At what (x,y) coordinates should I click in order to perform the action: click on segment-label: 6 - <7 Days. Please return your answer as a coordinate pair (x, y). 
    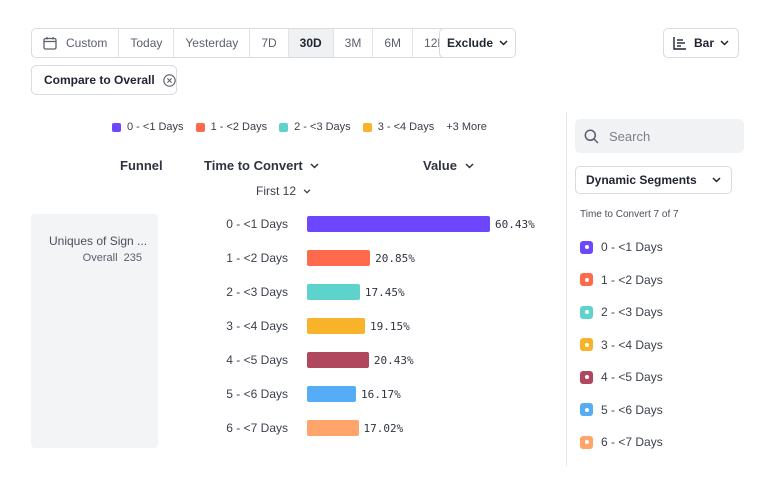
    Looking at the image, I should click on (632, 442).